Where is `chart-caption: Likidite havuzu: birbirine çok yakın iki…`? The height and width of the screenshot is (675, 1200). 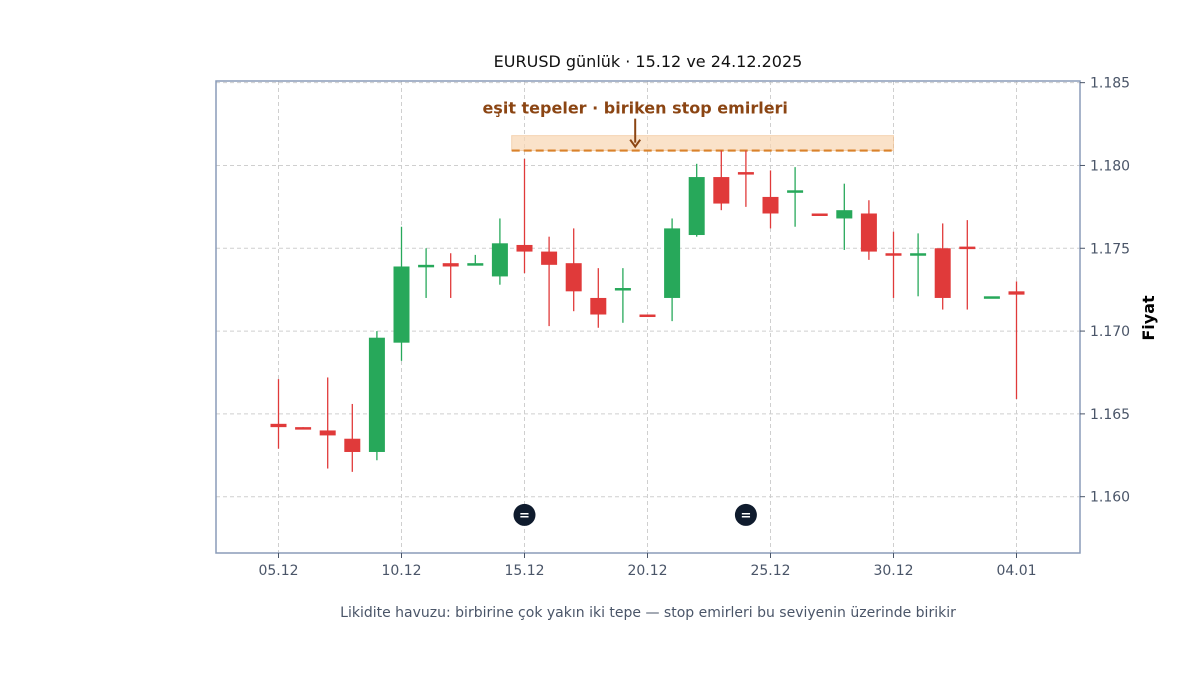
chart-caption: Likidite havuzu: birbirine çok yakın iki… is located at coordinates (648, 613).